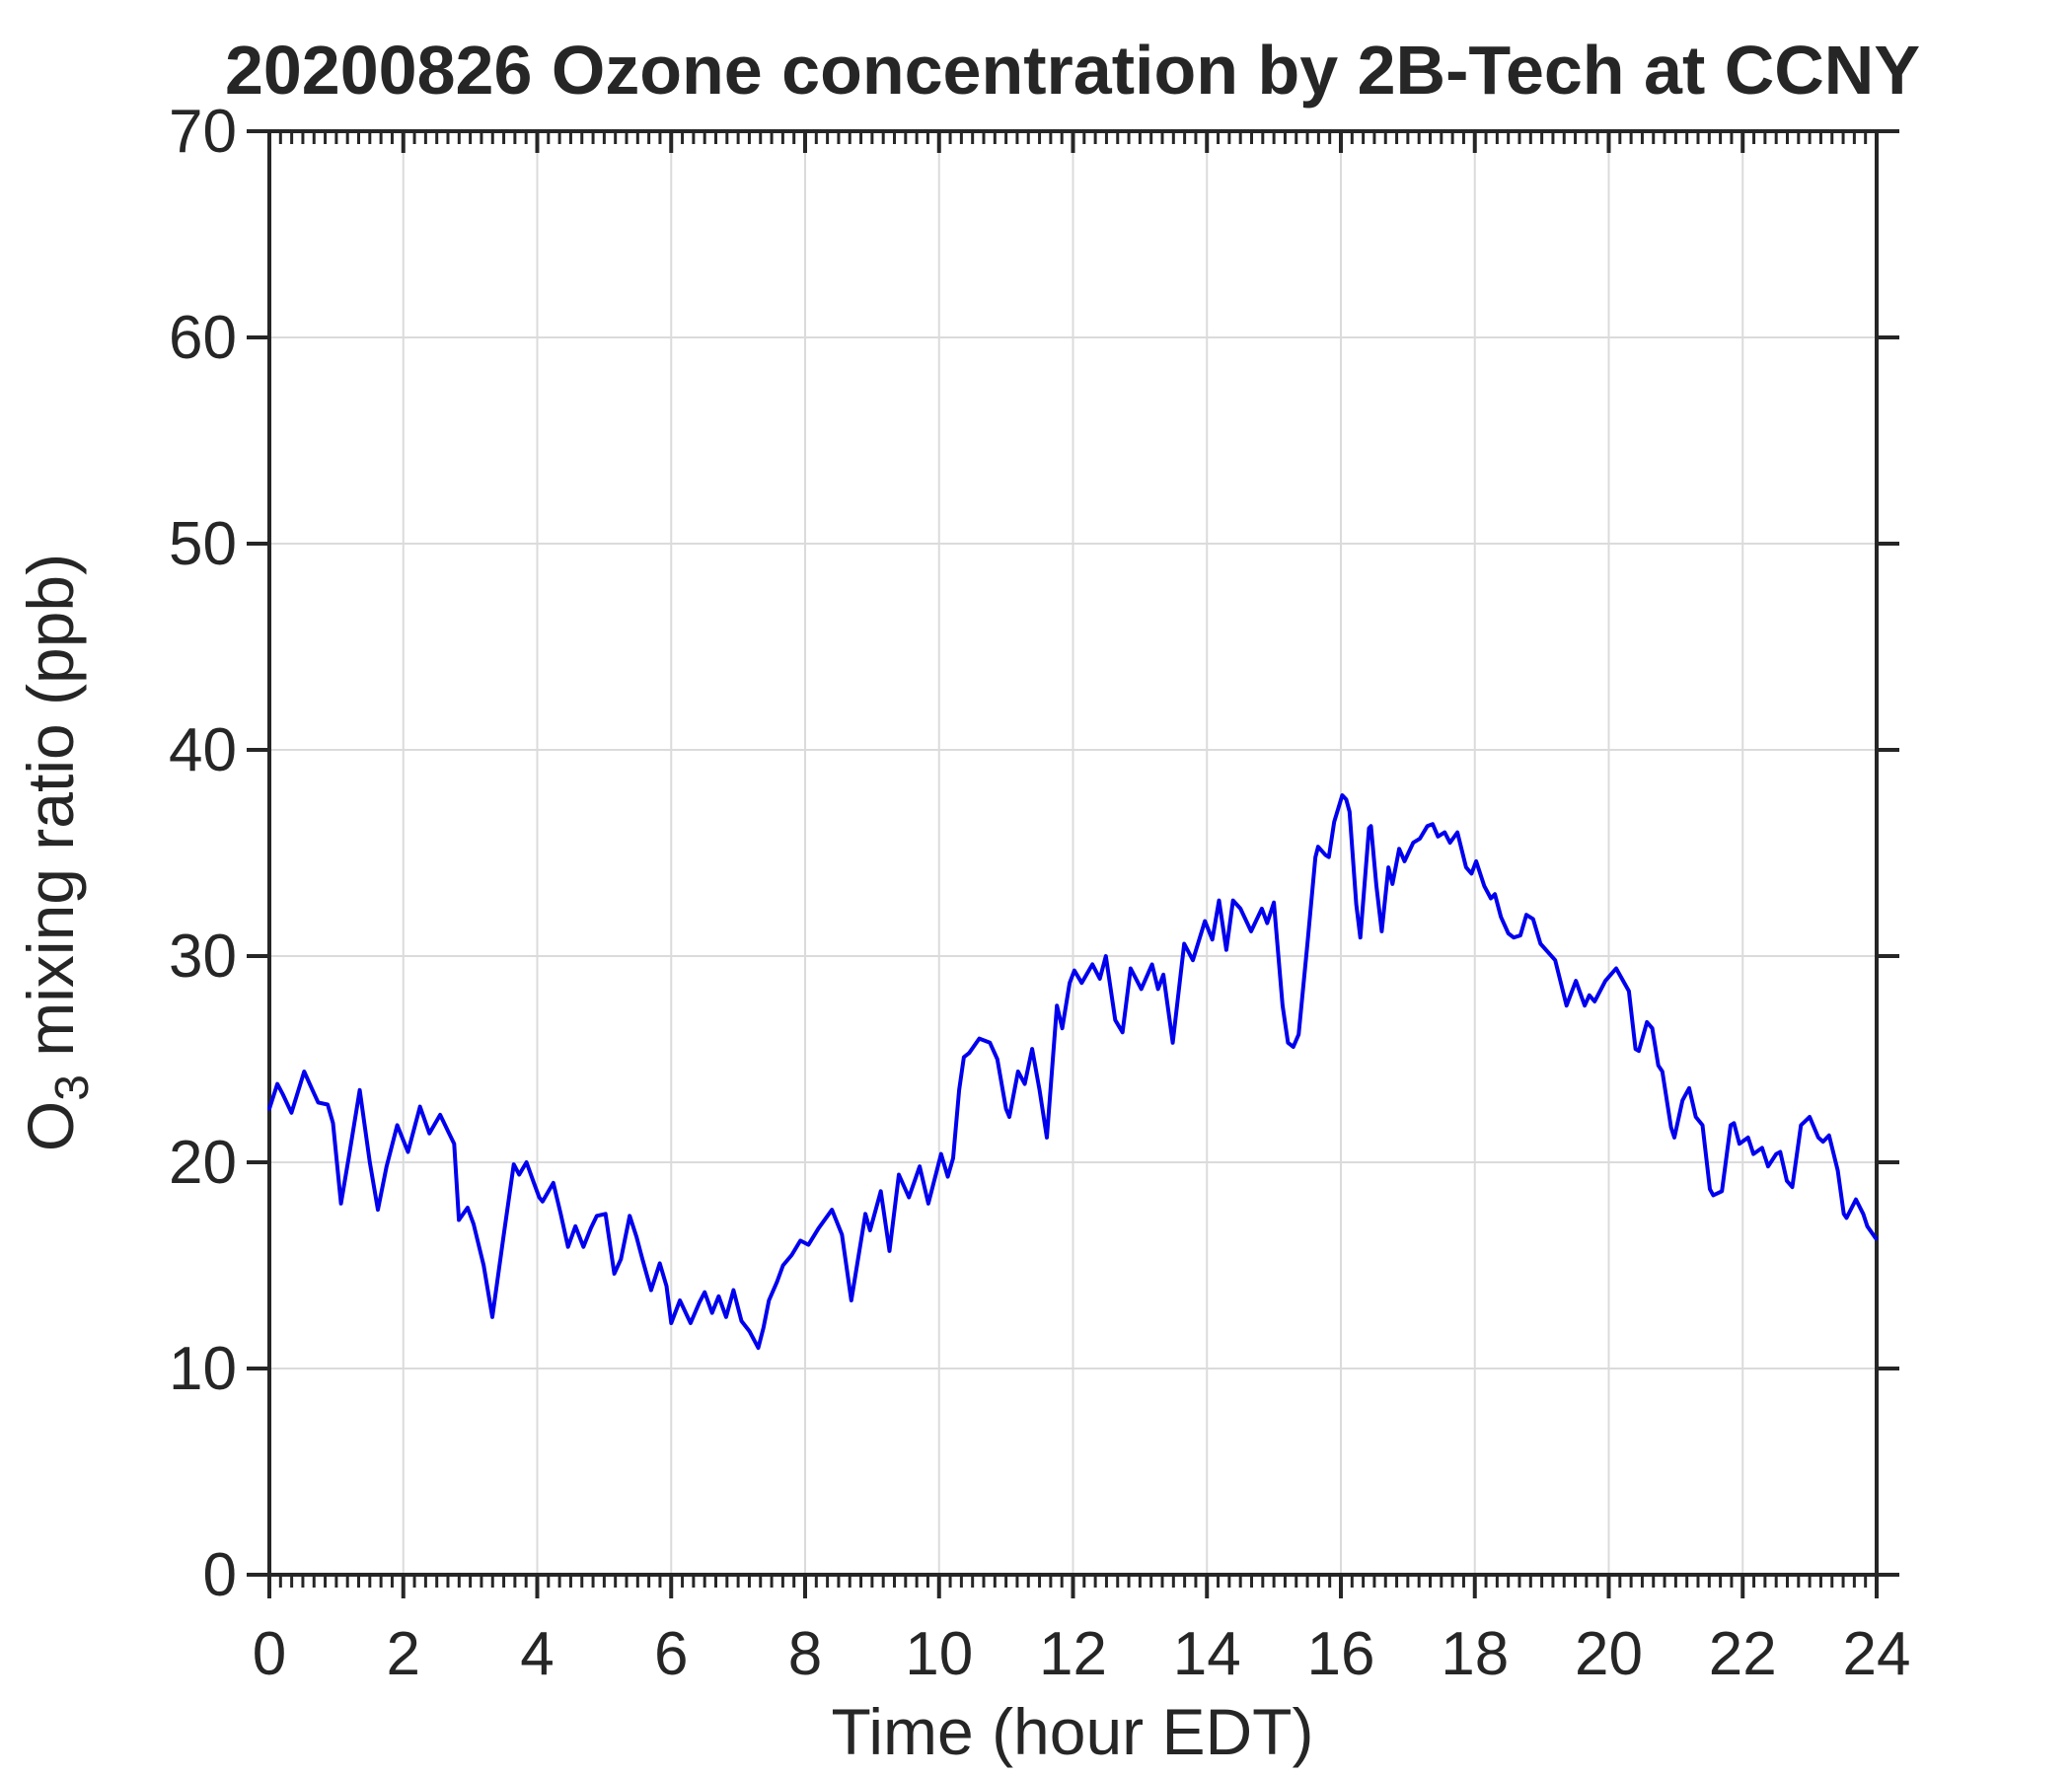 The image size is (2072, 1776). I want to click on x-tick-label: 8, so click(805, 1654).